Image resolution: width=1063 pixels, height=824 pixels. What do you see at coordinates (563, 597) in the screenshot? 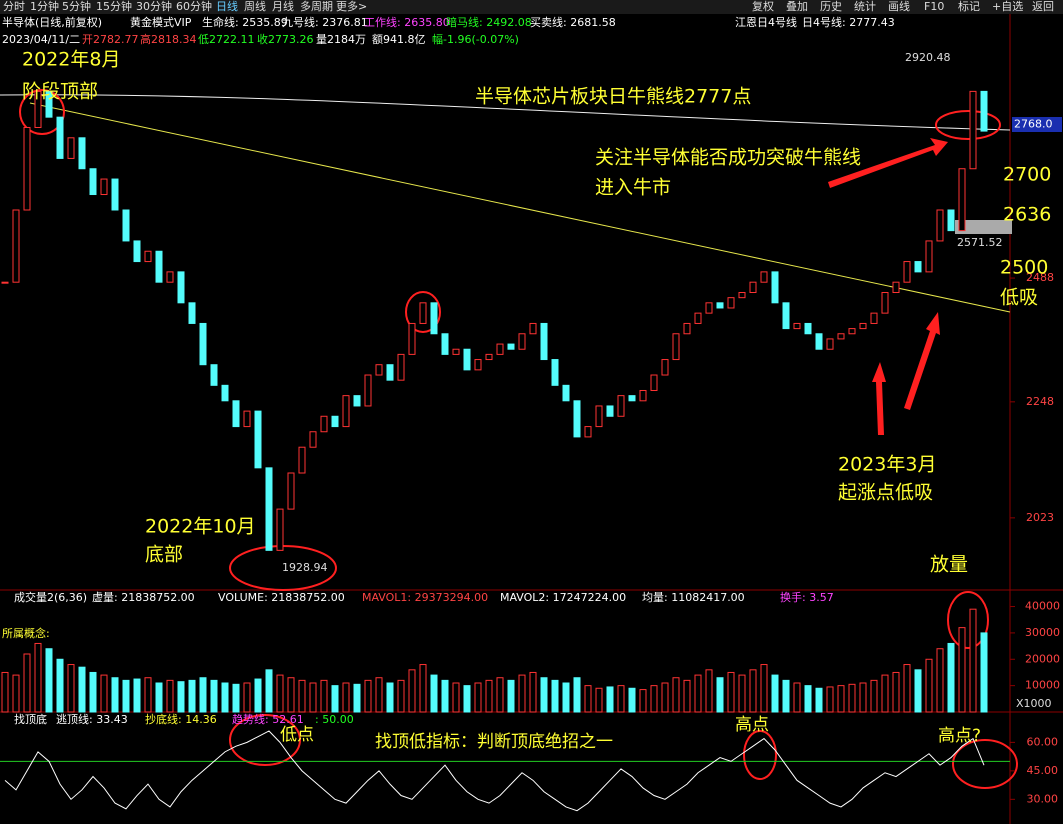
I see `volume-header: MAVOL2: 17247224.00` at bounding box center [563, 597].